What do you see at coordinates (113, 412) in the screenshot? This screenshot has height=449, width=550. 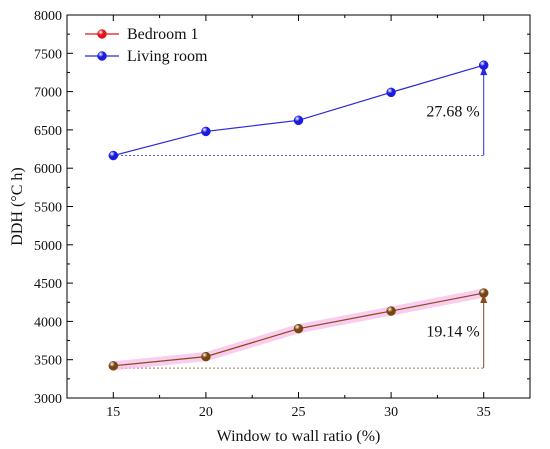 I see `x-tick-label: 15` at bounding box center [113, 412].